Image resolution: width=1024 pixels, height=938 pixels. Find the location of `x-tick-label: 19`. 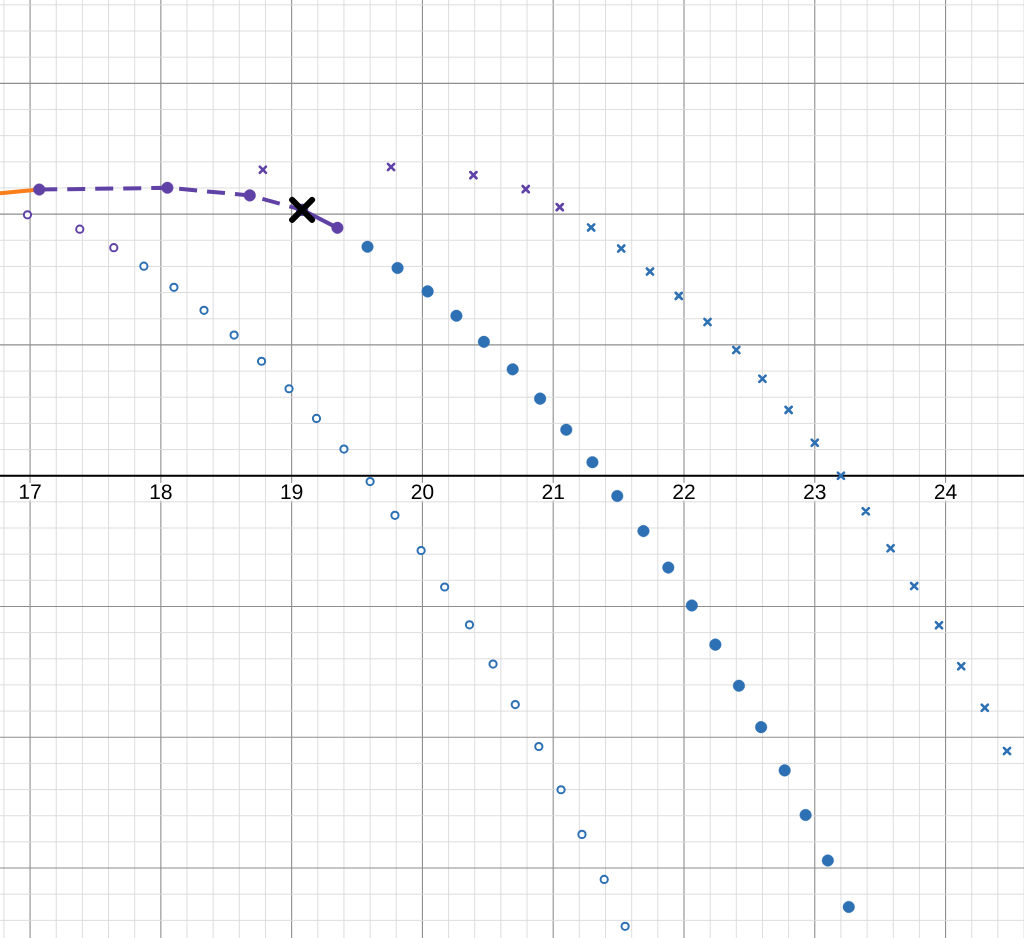

x-tick-label: 19 is located at coordinates (292, 492).